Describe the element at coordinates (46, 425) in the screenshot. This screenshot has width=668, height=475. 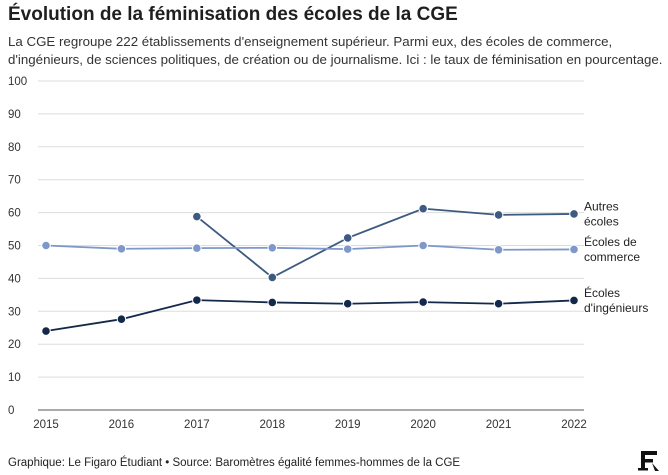
I see `x-tick-label: 2015` at that location.